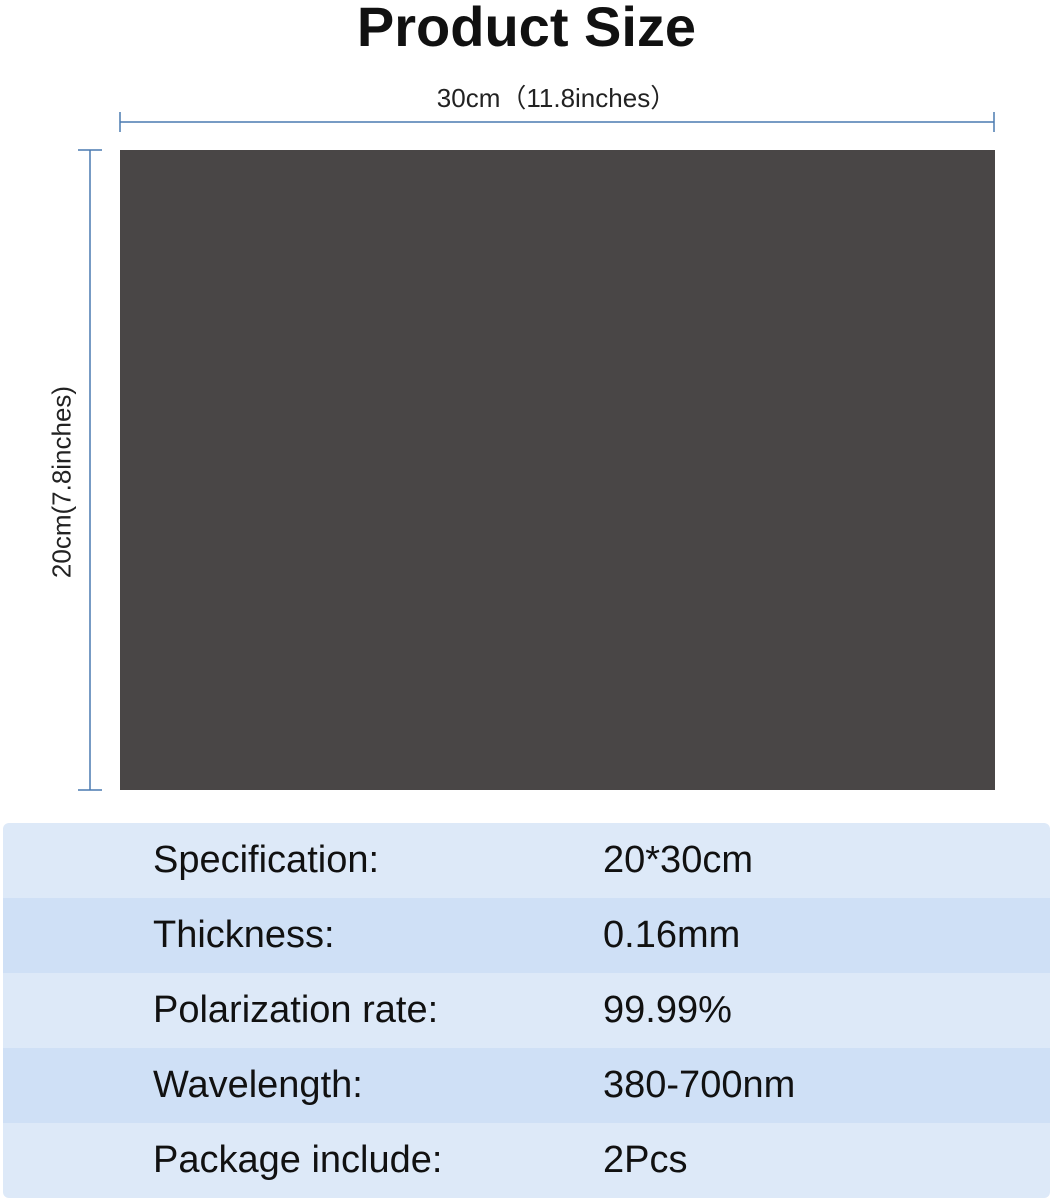  I want to click on spec-key: Thickness:, so click(244, 935).